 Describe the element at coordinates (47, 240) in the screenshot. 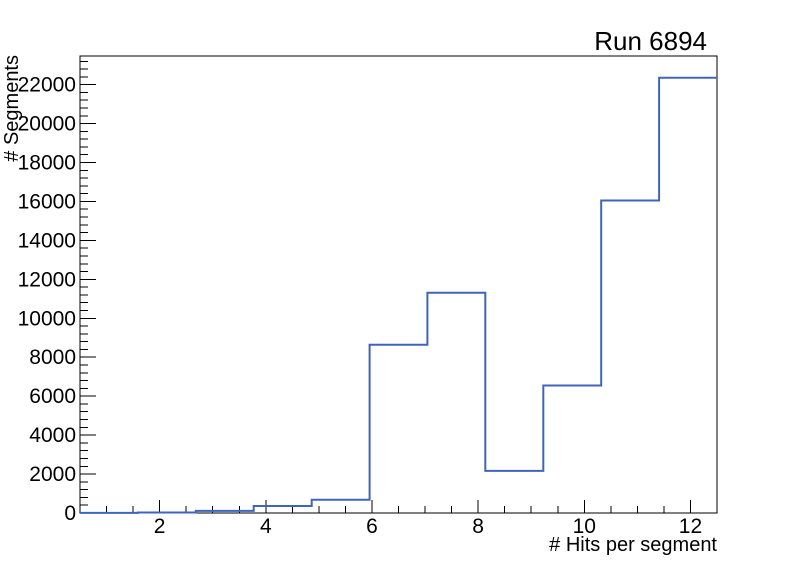

I see `y-tick-label: 14000` at that location.